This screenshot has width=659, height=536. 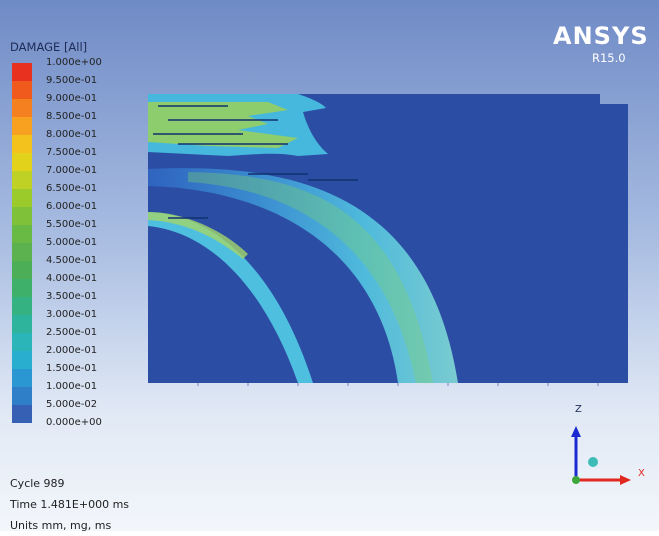 I want to click on legend-label: 9.000e-01, so click(x=72, y=98).